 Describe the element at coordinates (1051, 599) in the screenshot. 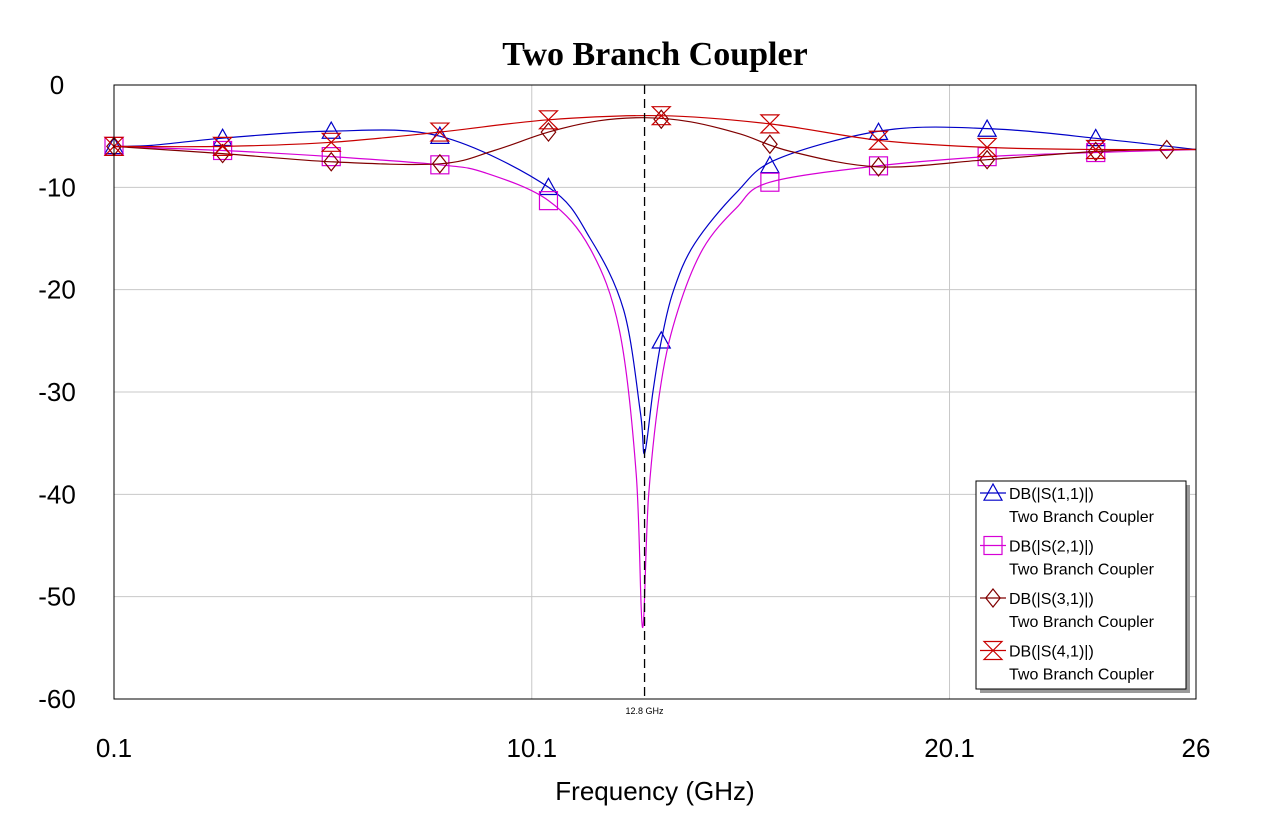

I see `legend-series-name: DB(|S(3,1)|)` at that location.